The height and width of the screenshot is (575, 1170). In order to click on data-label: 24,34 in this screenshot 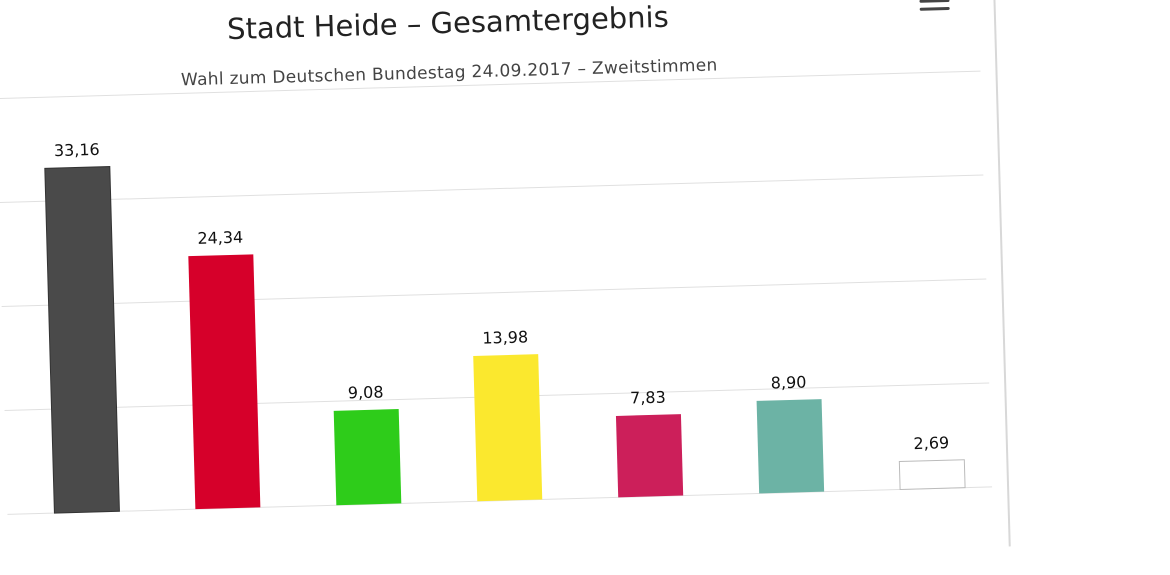, I will do `click(220, 238)`.